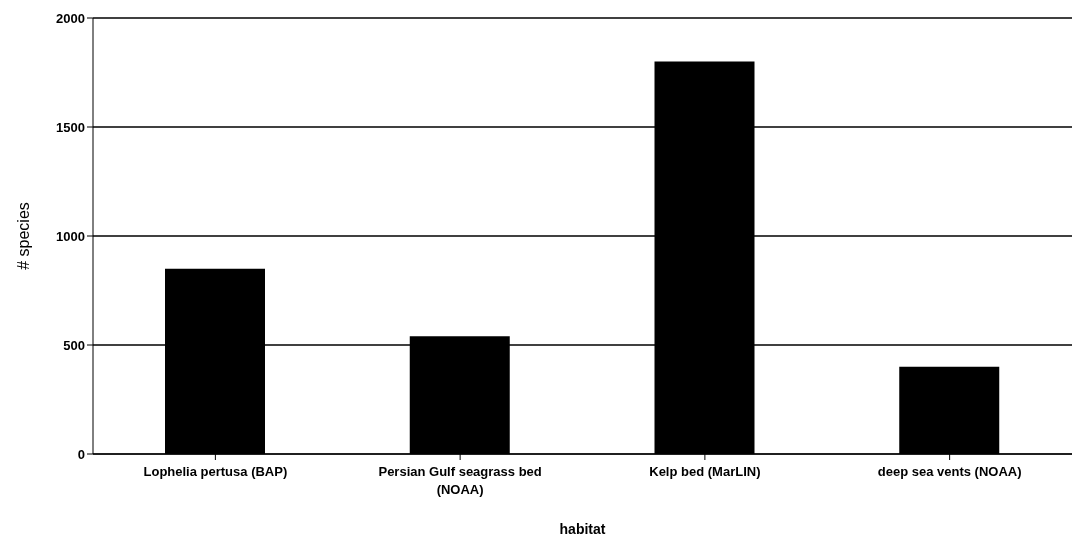 The image size is (1080, 552). I want to click on x-tick-label: Kelp bed (MarLIN), so click(705, 471).